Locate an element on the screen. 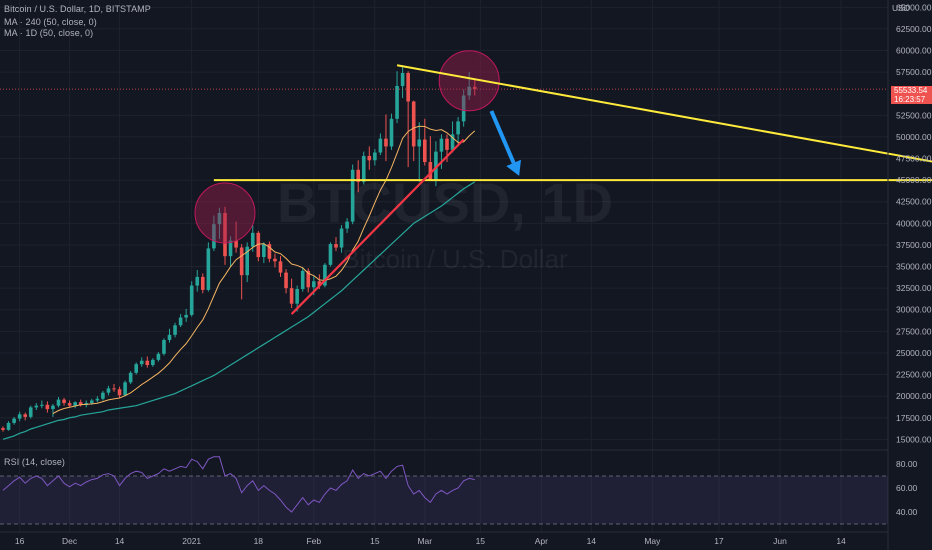 The height and width of the screenshot is (550, 932). last-price: 55533.54 is located at coordinates (911, 90).